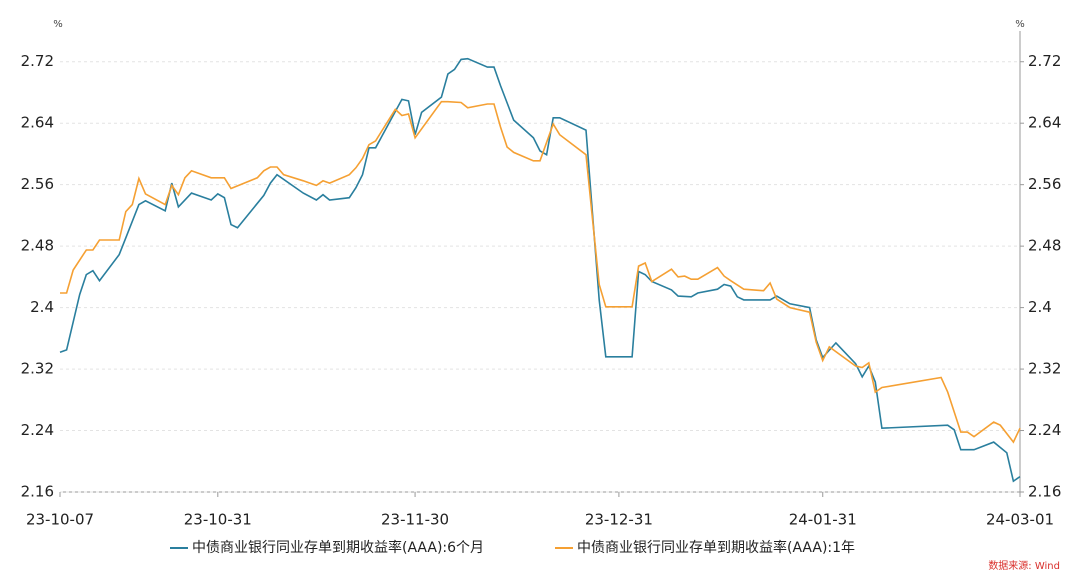 The height and width of the screenshot is (579, 1080). I want to click on y-tick-label: 2.72, so click(37, 61).